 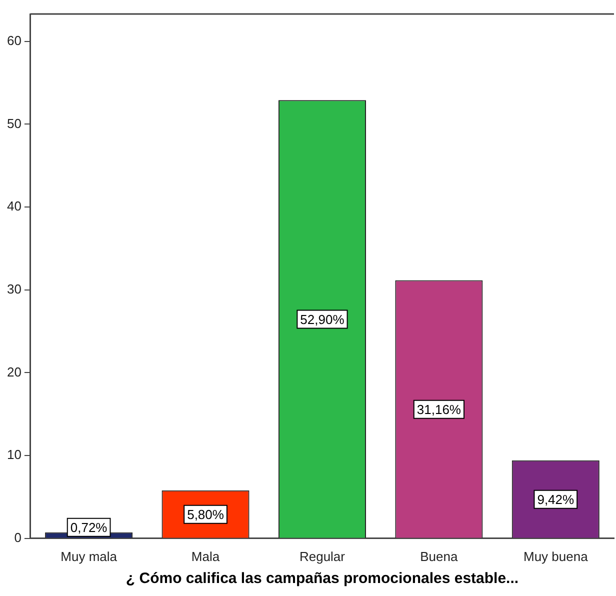 I want to click on data-label: 9,42%, so click(x=556, y=499).